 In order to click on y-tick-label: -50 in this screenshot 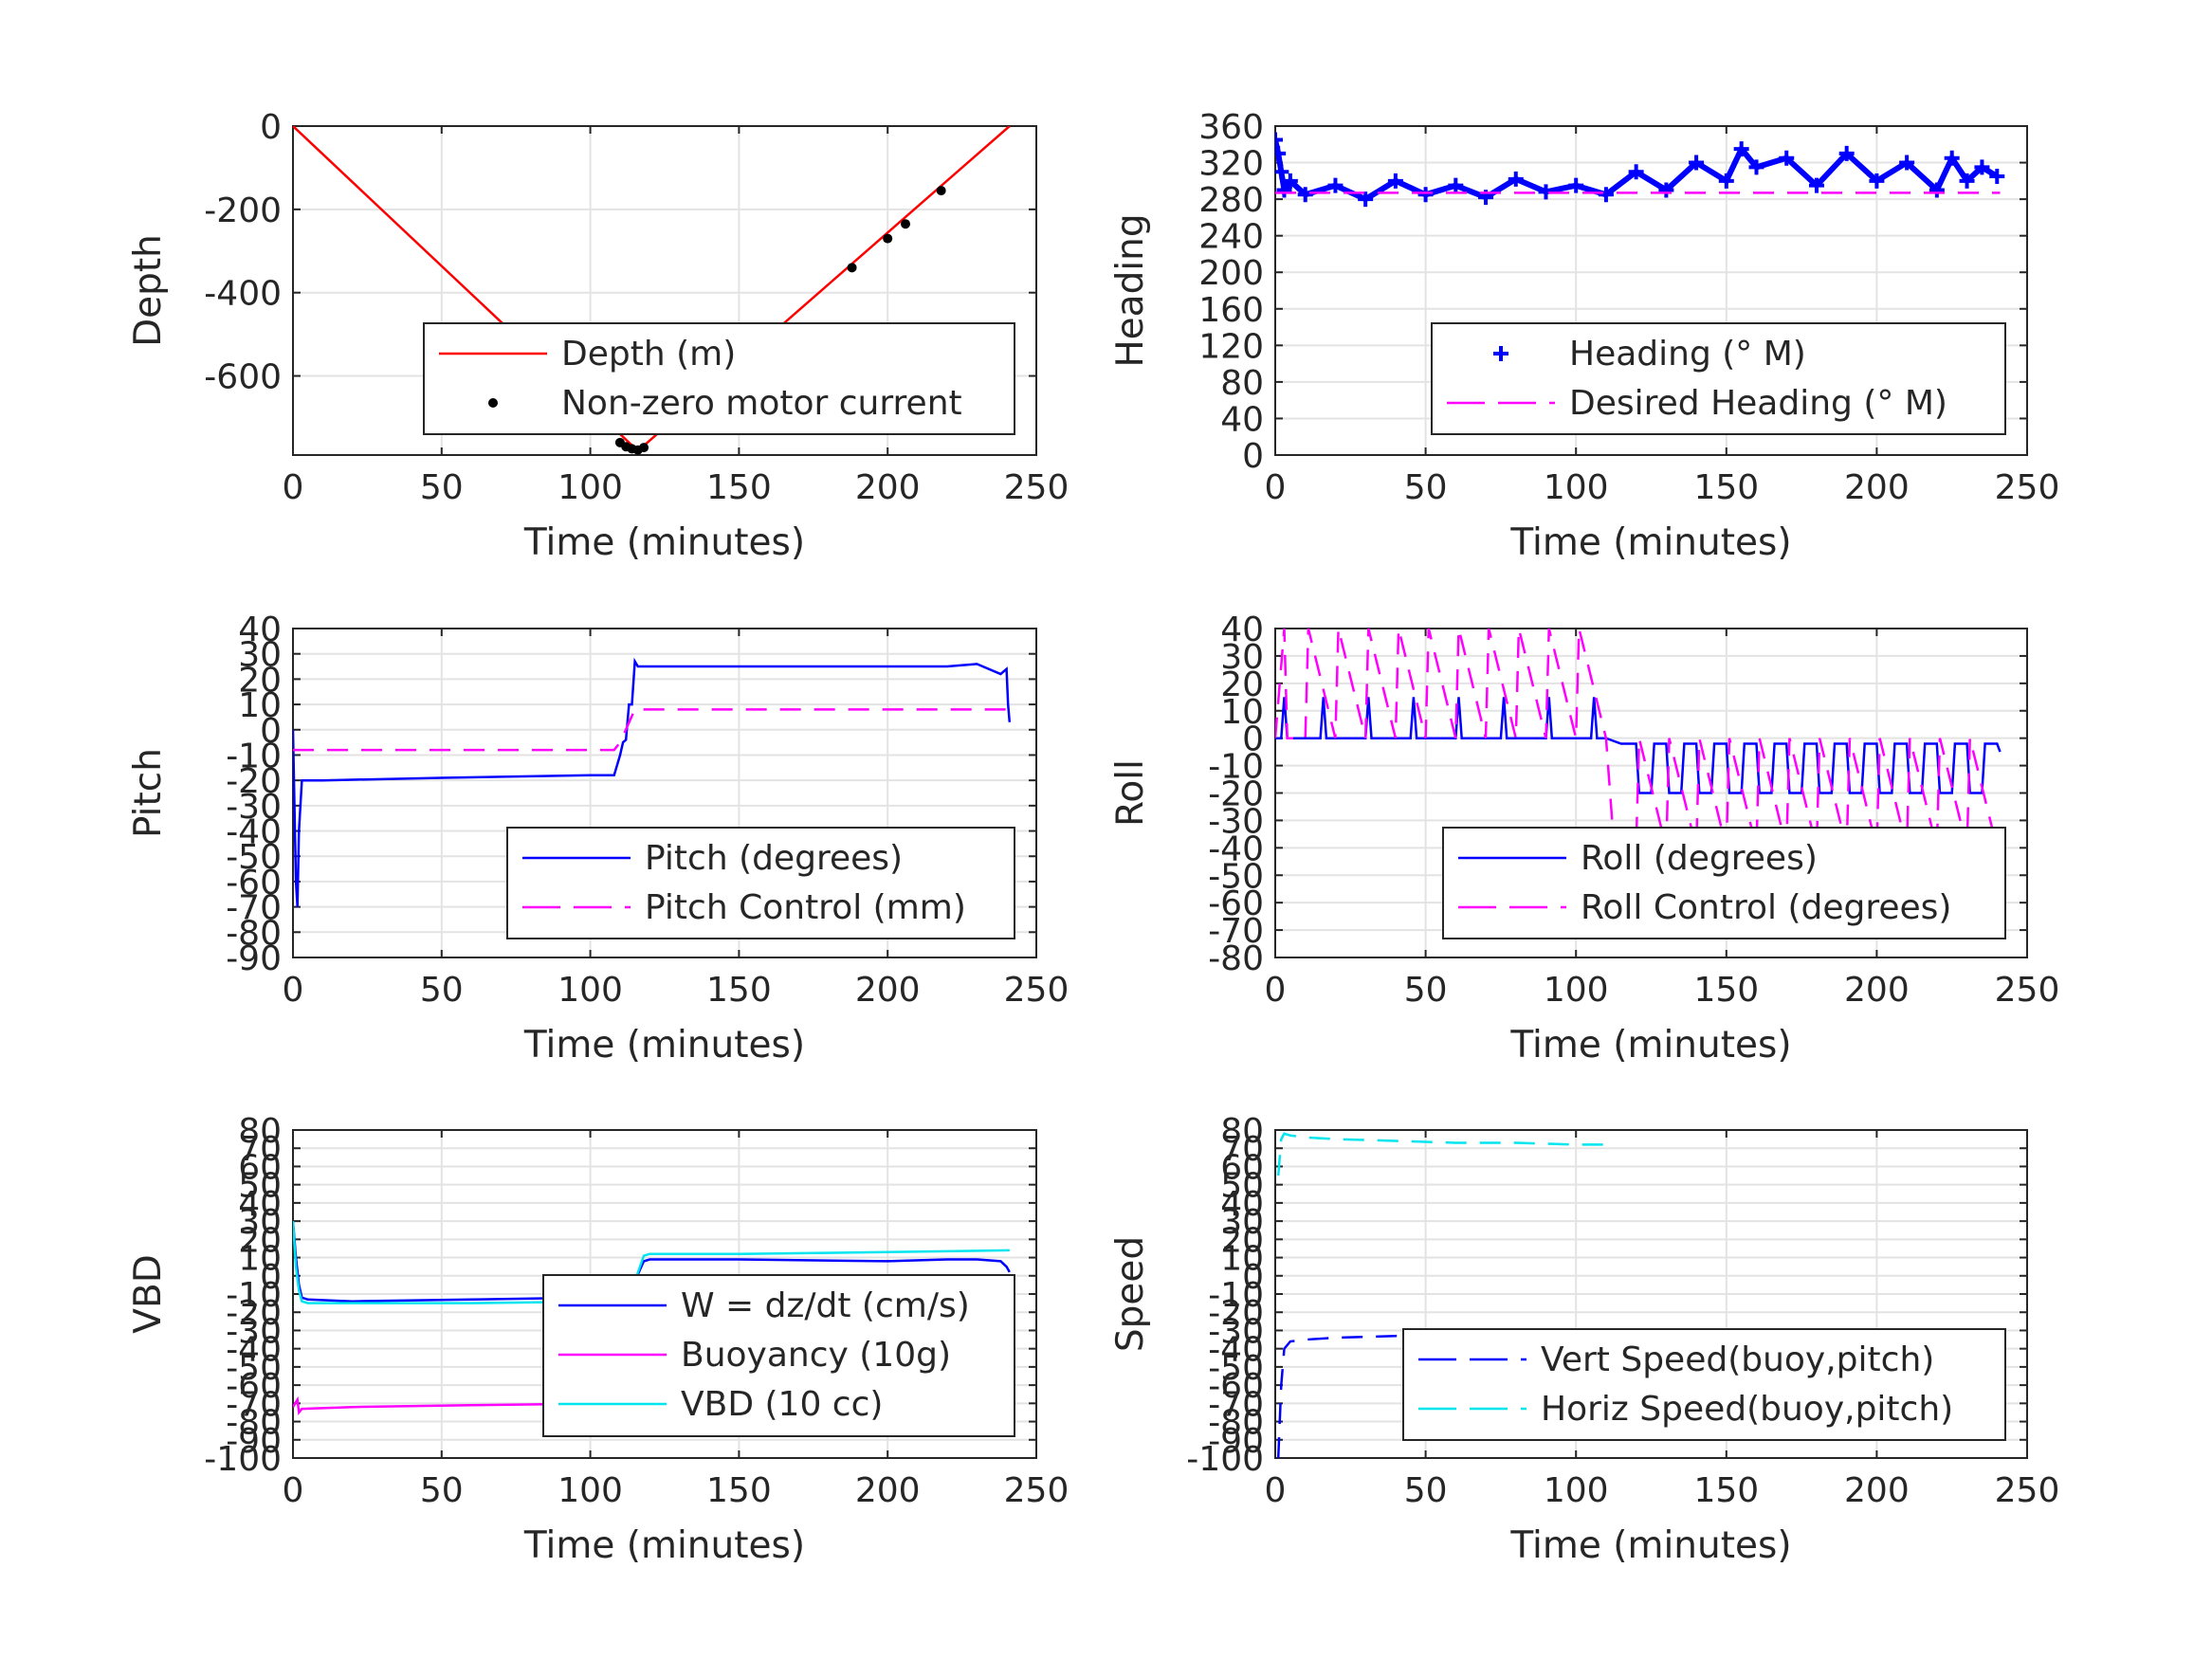, I will do `click(1236, 1368)`.